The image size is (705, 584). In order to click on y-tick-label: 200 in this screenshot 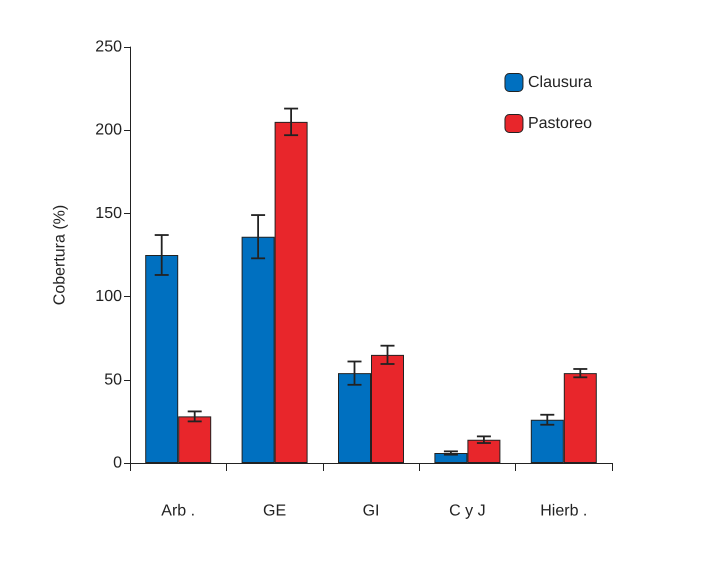, I will do `click(108, 130)`.